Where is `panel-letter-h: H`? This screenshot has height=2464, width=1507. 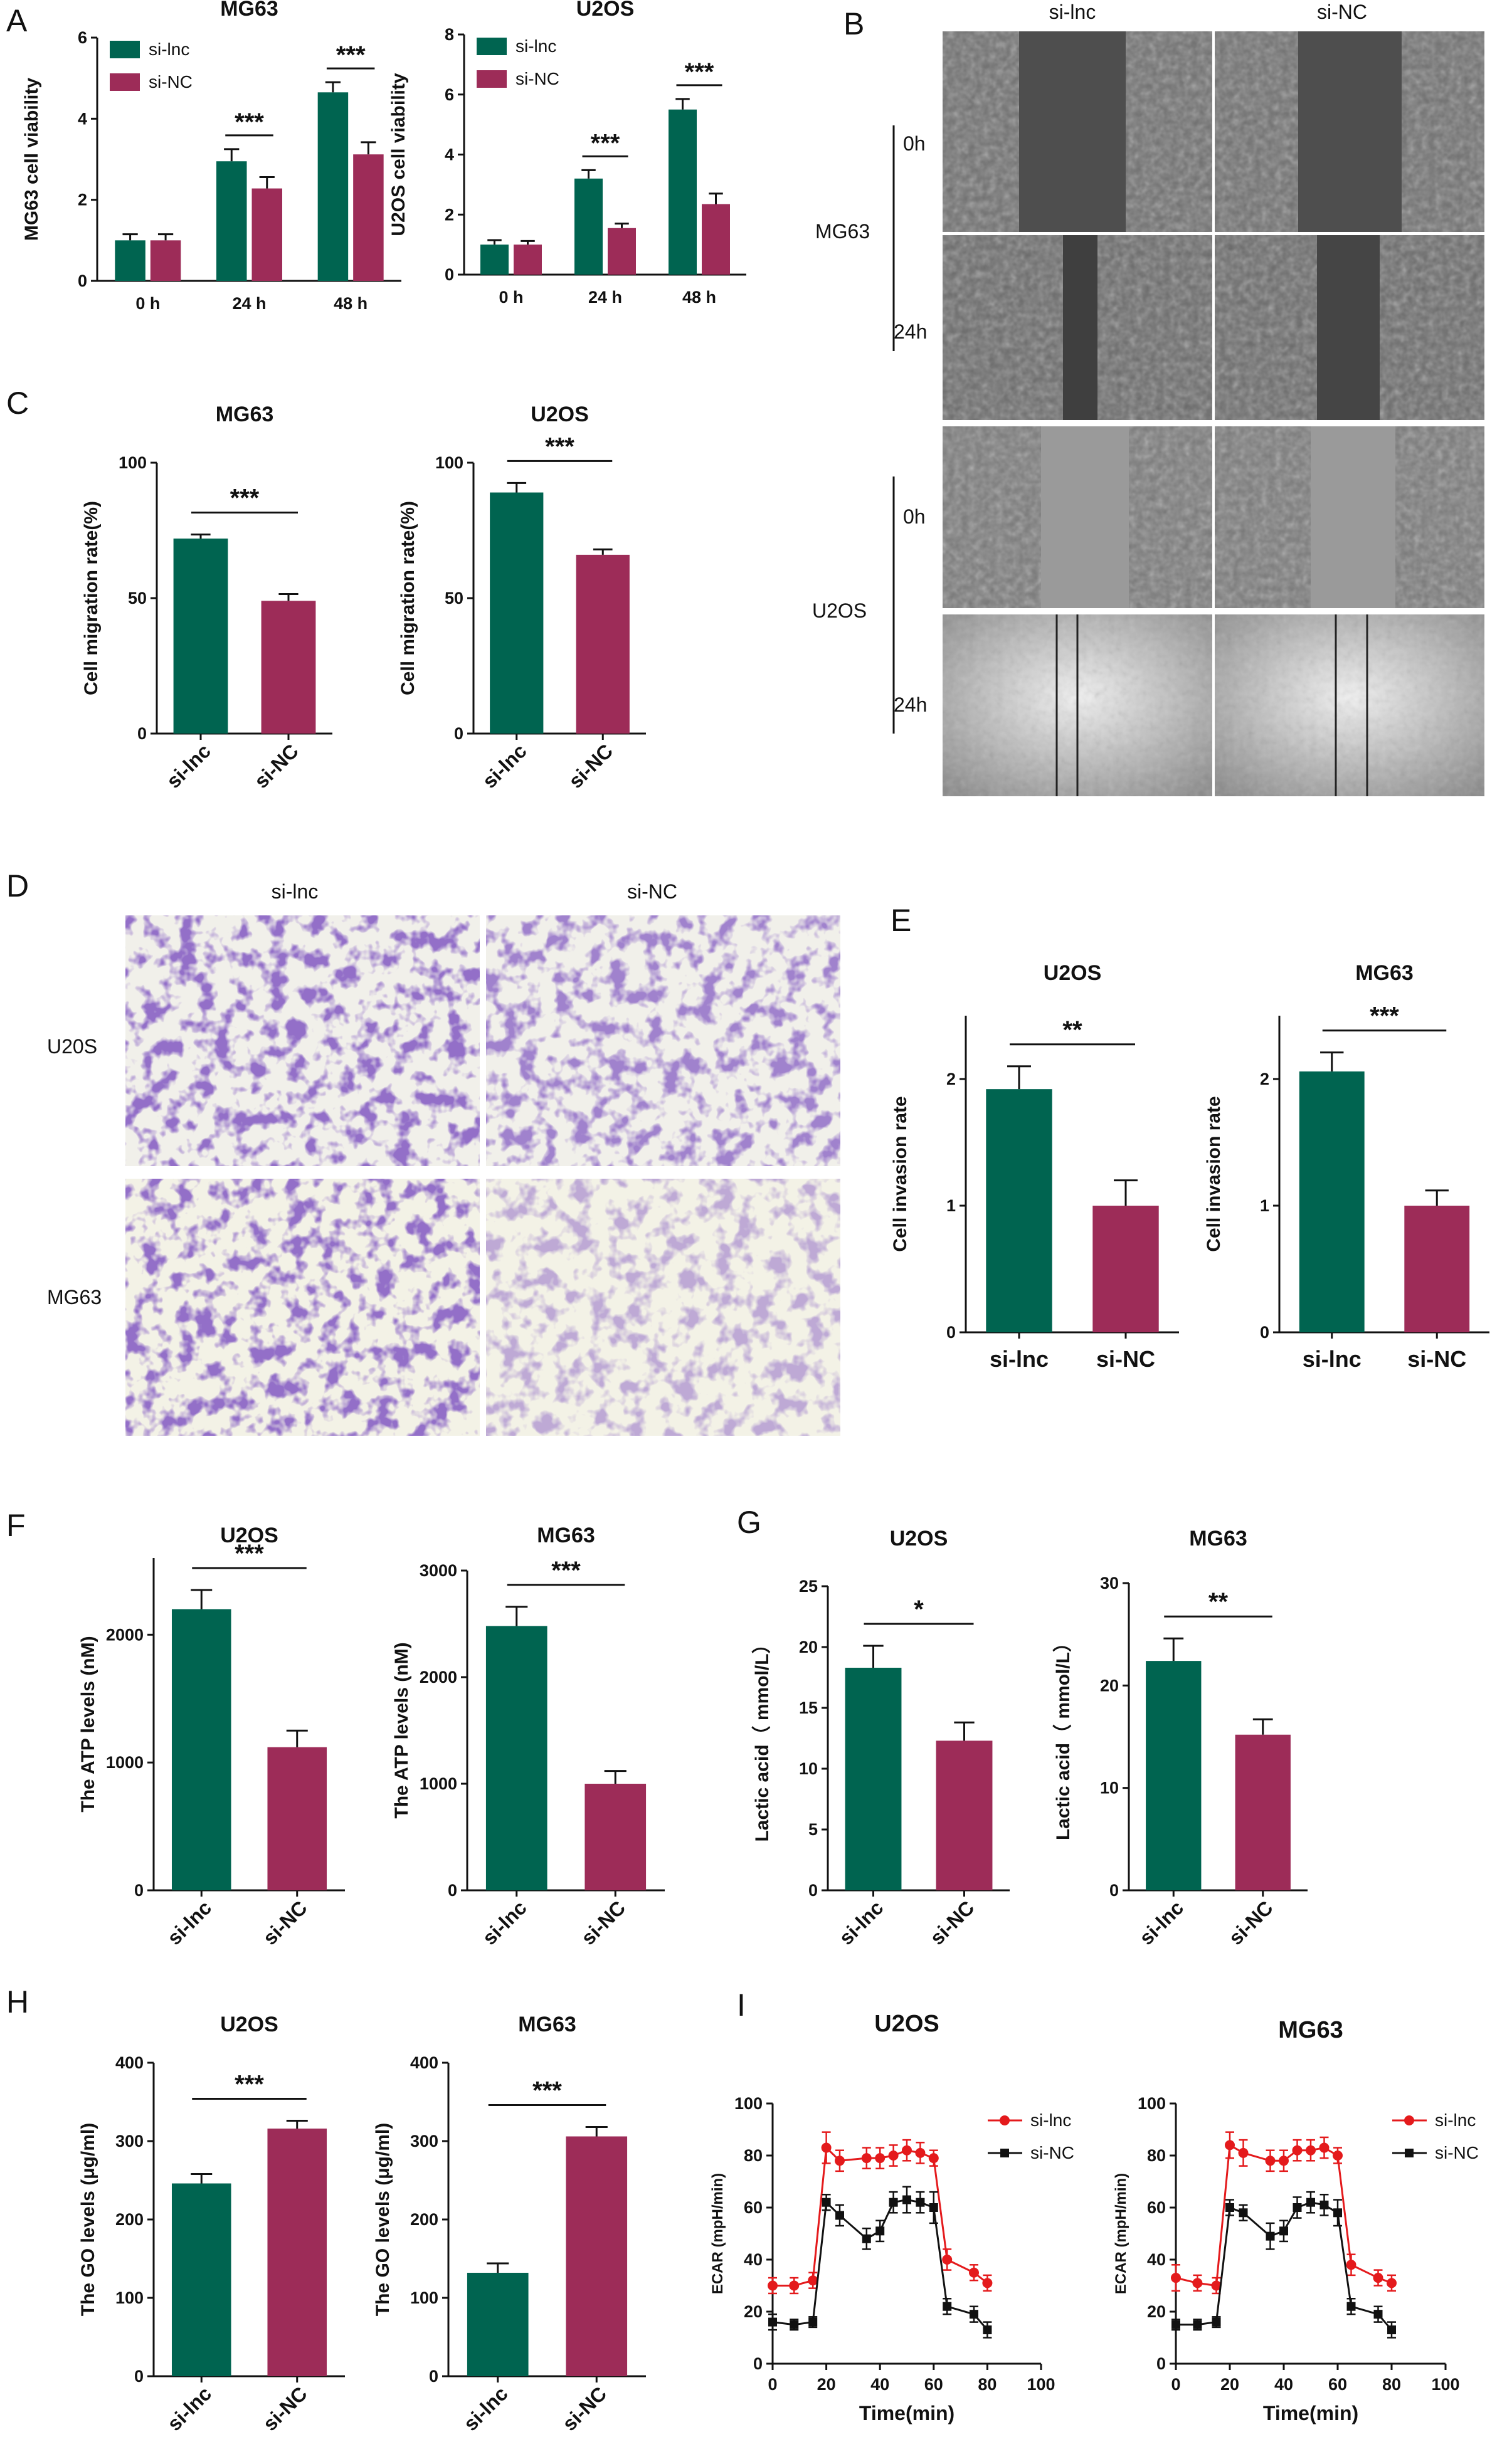 panel-letter-h: H is located at coordinates (17, 2002).